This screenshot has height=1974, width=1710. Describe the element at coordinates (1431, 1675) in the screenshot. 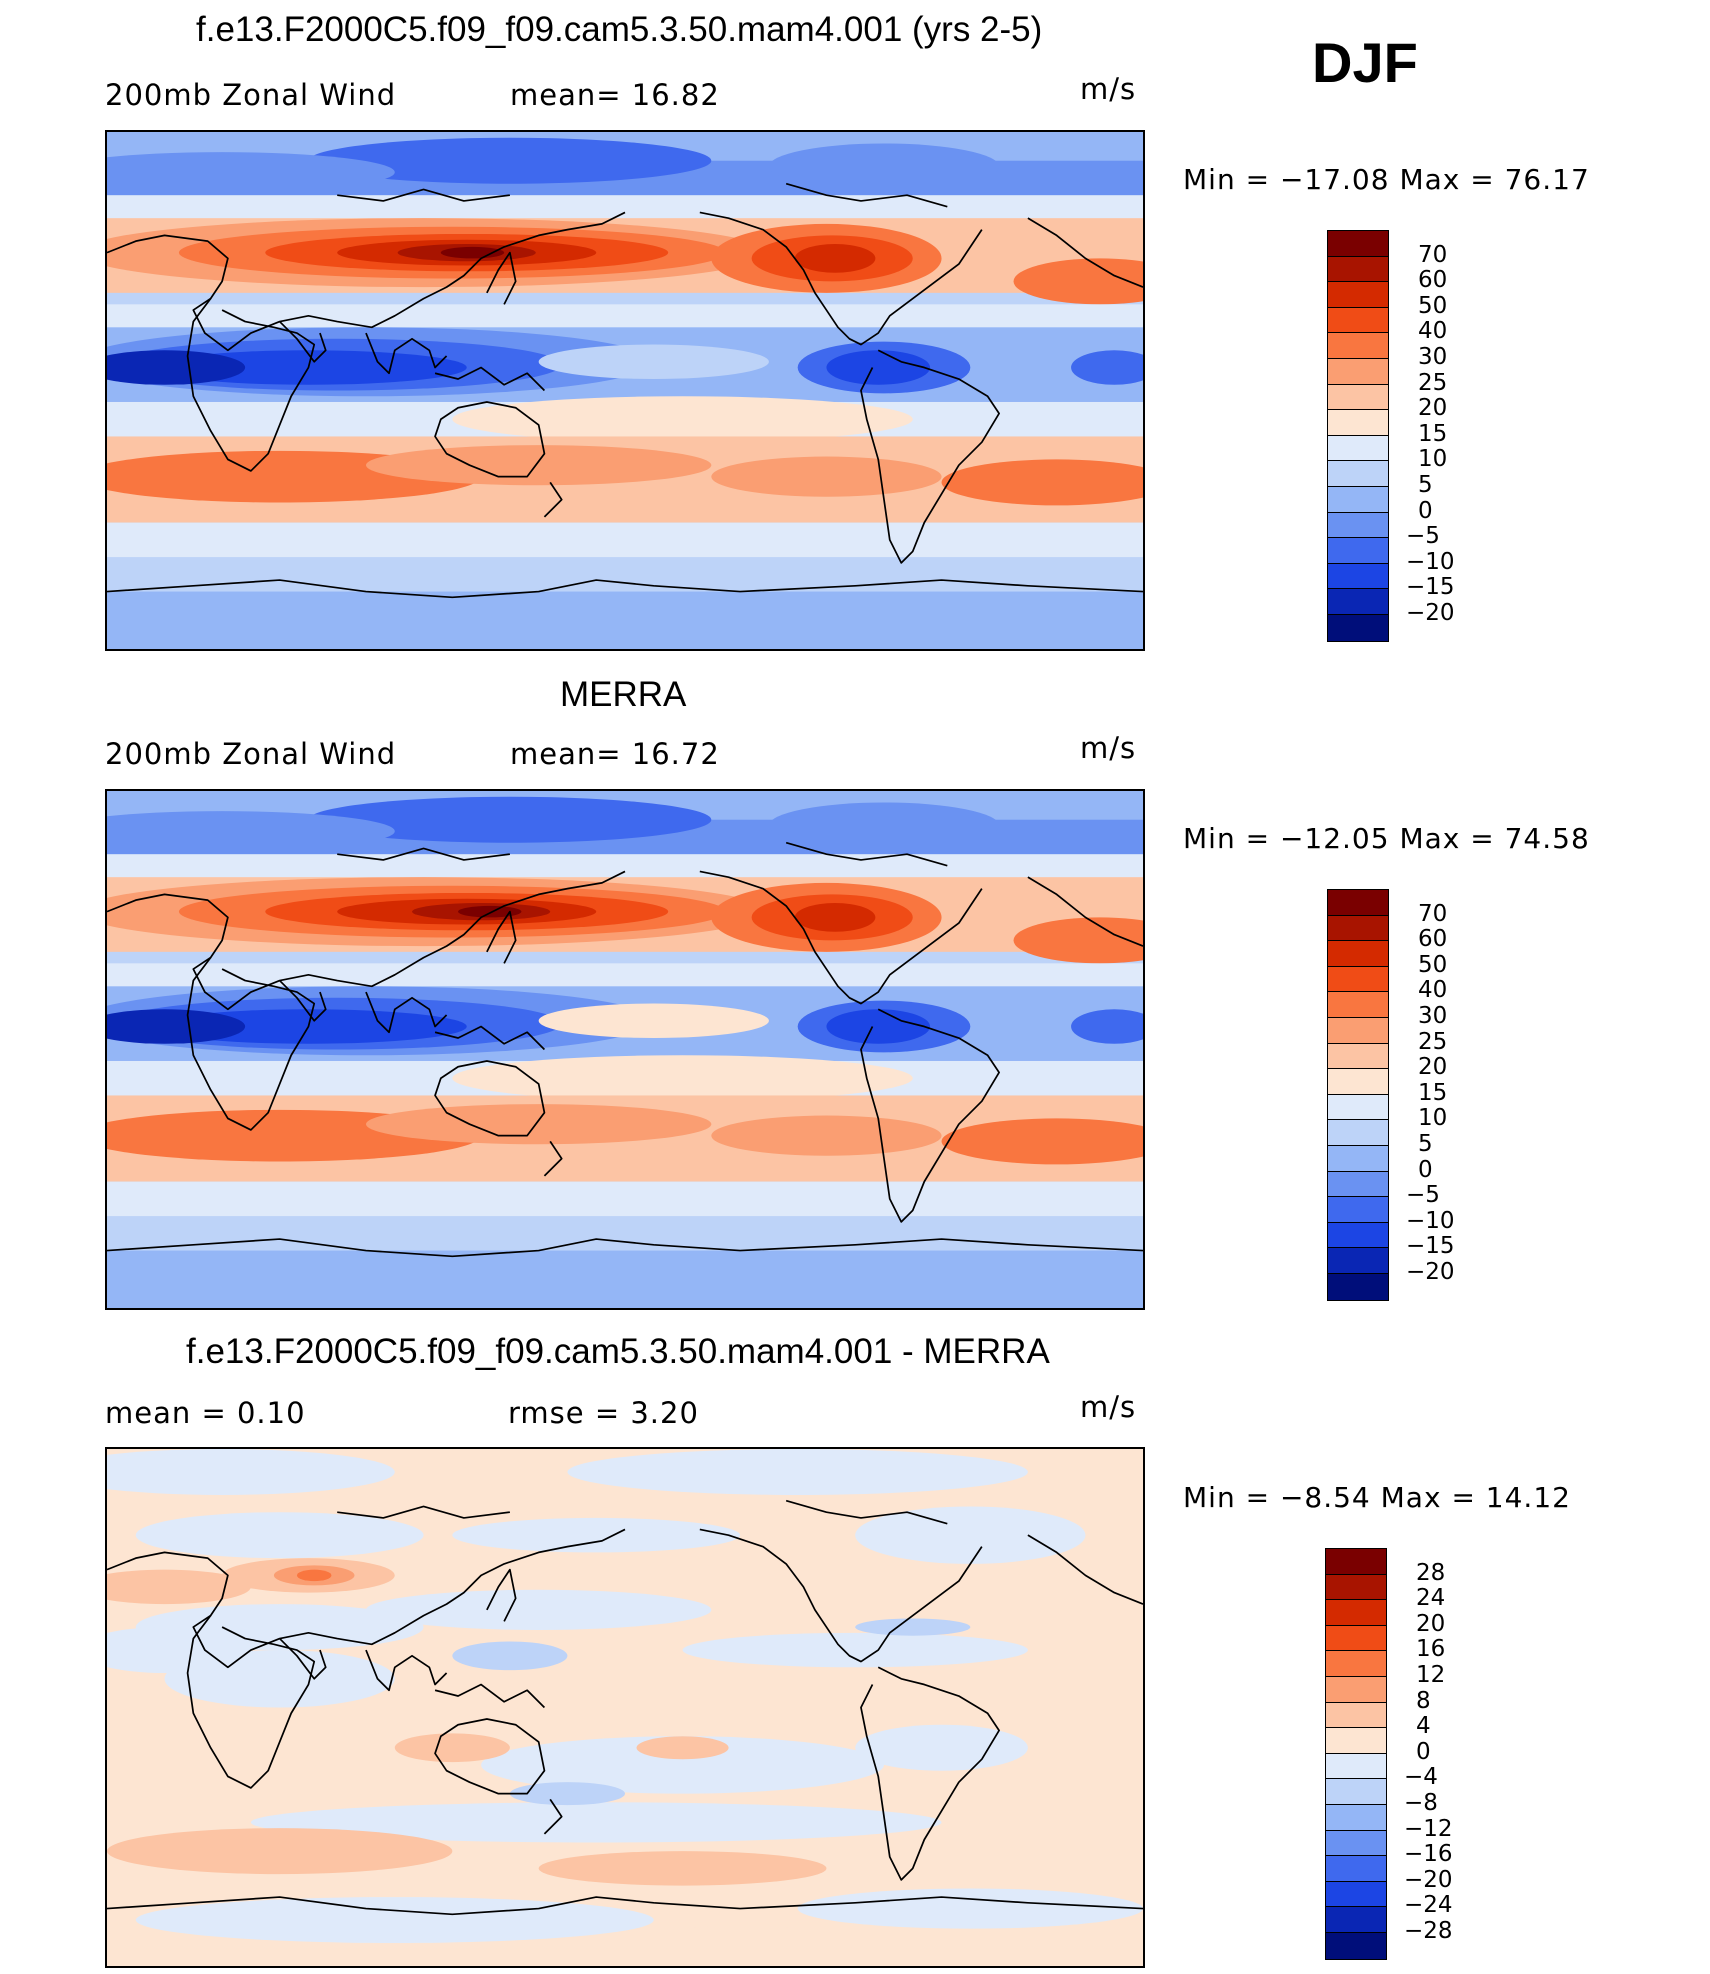

I see `colorbar-tick-label: 12` at that location.